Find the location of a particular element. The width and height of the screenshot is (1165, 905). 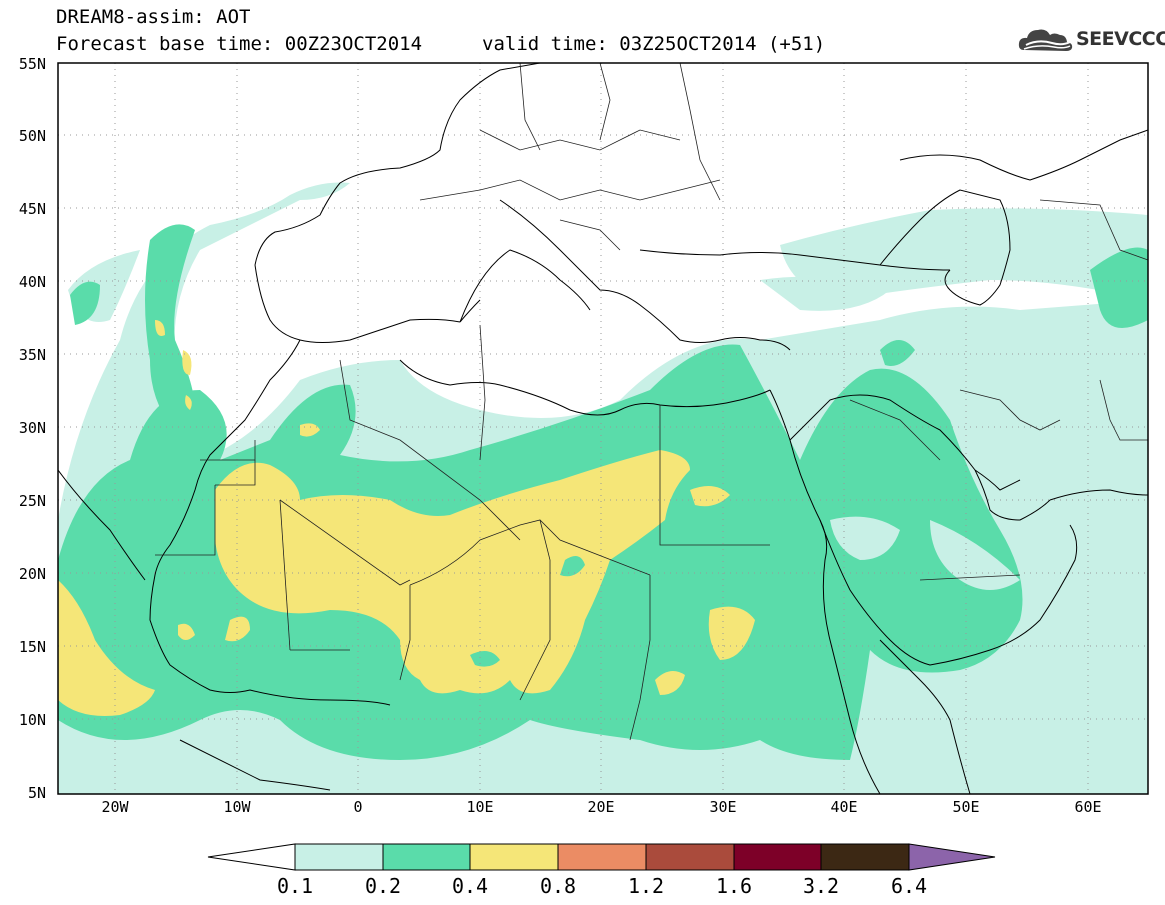

lat-label-30n: 30N is located at coordinates (32, 428).